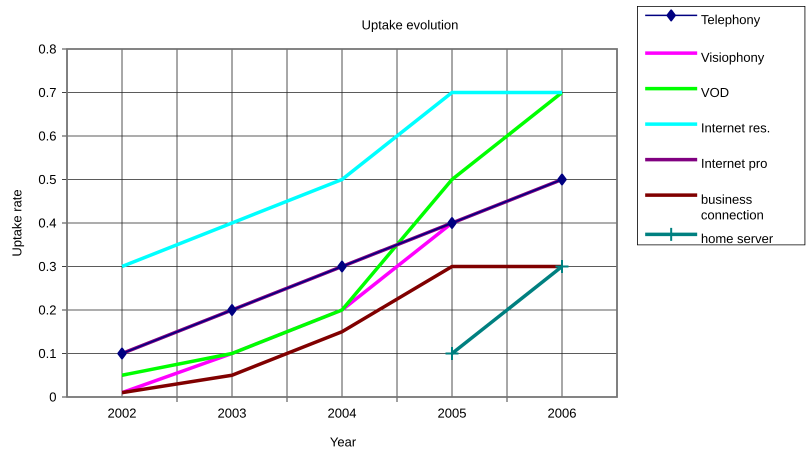 The height and width of the screenshot is (451, 810). Describe the element at coordinates (47, 49) in the screenshot. I see `y-tick-label: 0.8` at that location.